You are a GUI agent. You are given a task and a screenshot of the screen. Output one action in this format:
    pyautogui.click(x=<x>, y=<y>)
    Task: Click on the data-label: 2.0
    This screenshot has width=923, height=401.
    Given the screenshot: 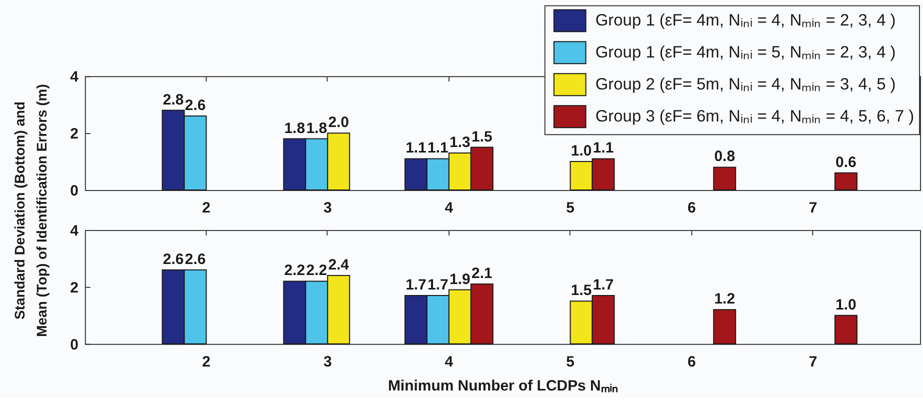 What is the action you would take?
    pyautogui.click(x=339, y=123)
    